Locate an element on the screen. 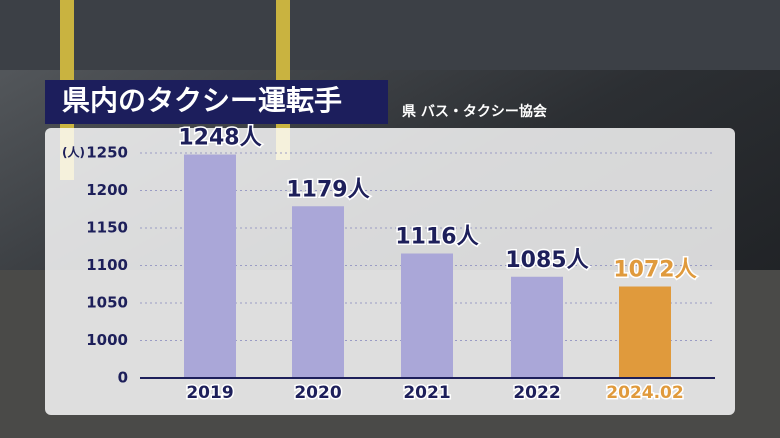  y-tick-label: 0 is located at coordinates (123, 378).